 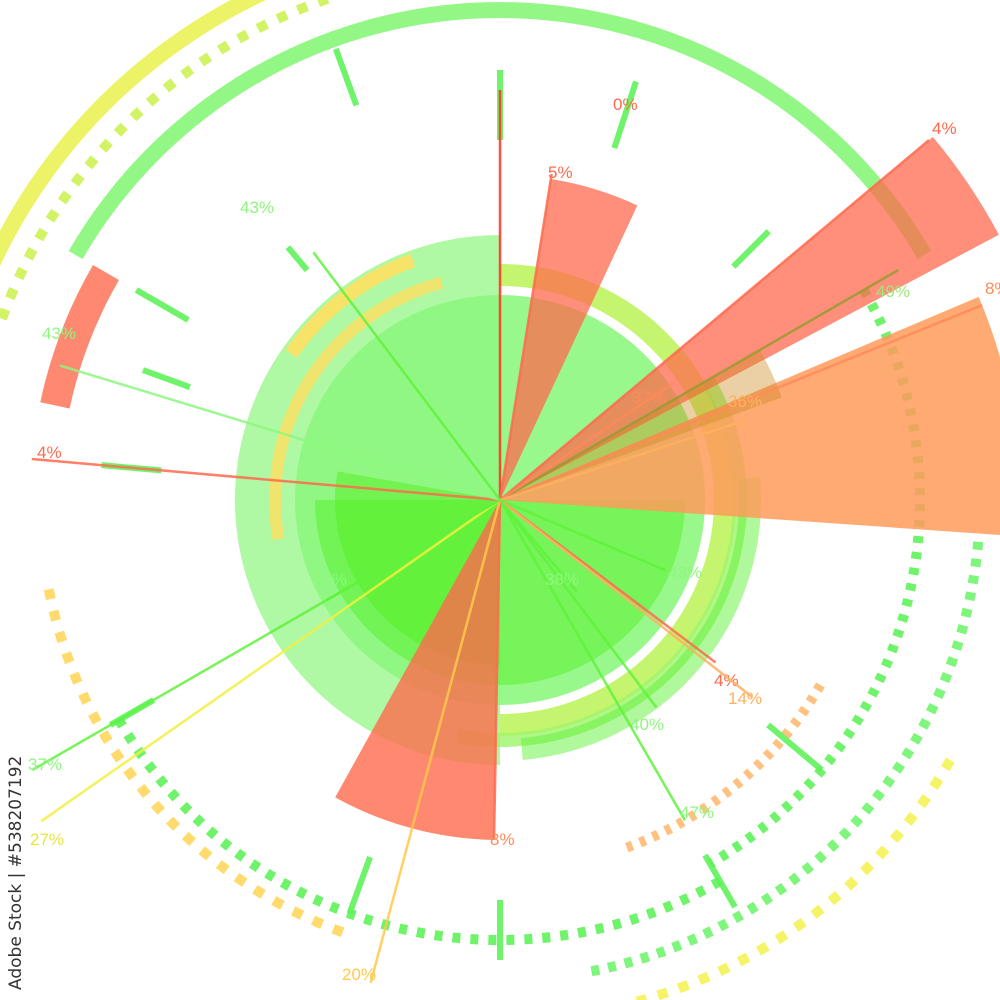 What do you see at coordinates (350, 305) in the screenshot?
I see `yellow-arc-top` at bounding box center [350, 305].